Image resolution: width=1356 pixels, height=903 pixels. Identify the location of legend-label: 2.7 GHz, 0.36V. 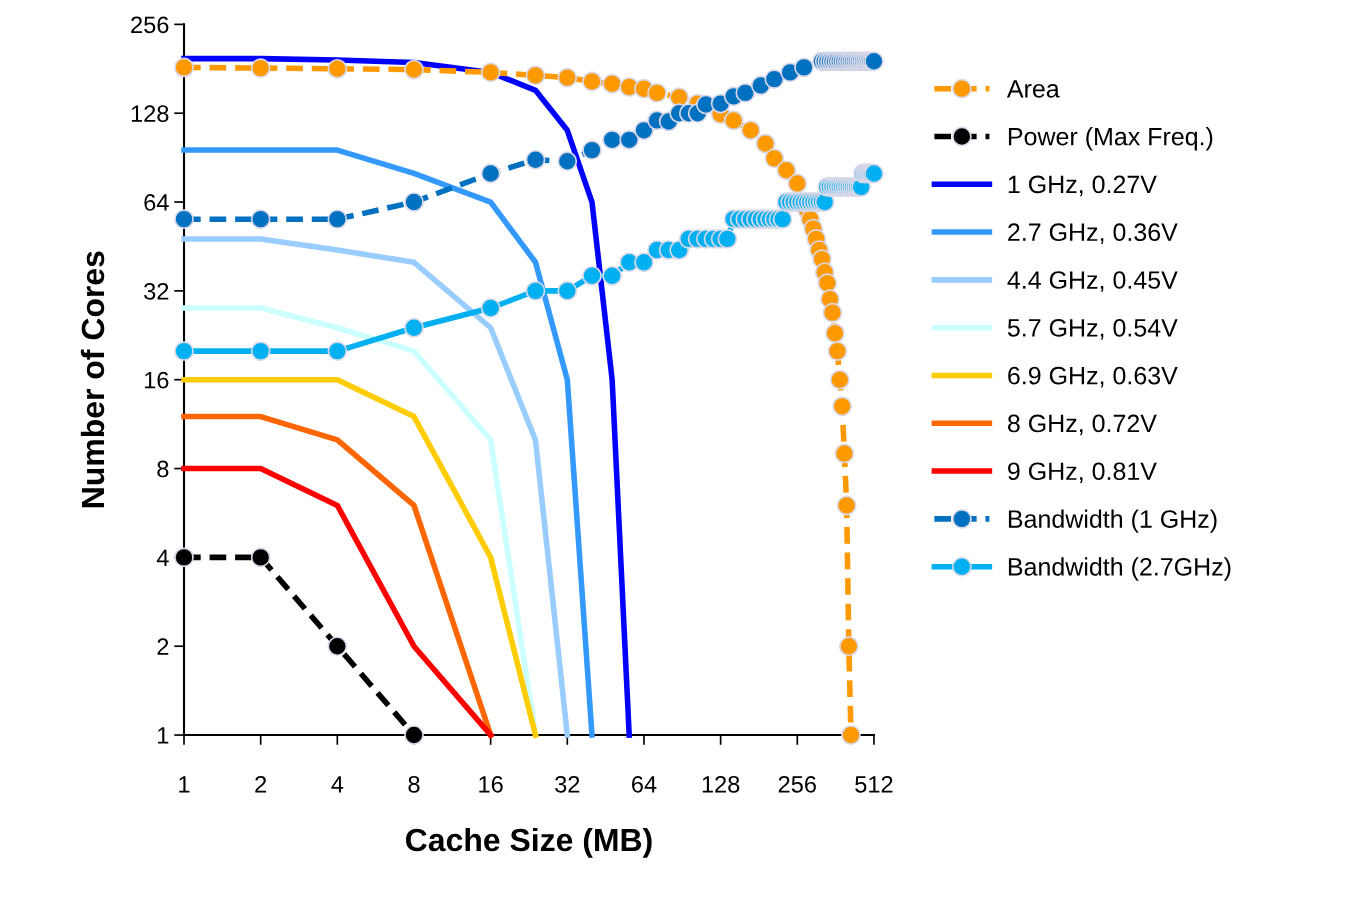
(1093, 234).